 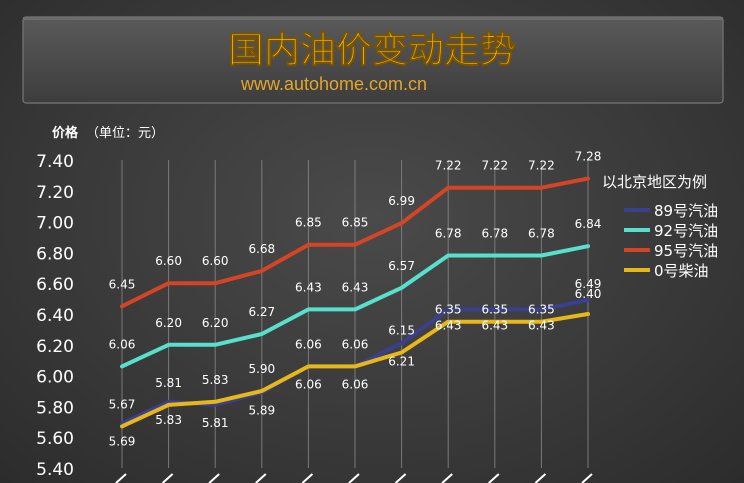 What do you see at coordinates (333, 84) in the screenshot?
I see `website-url: www.autohome.com.cn` at bounding box center [333, 84].